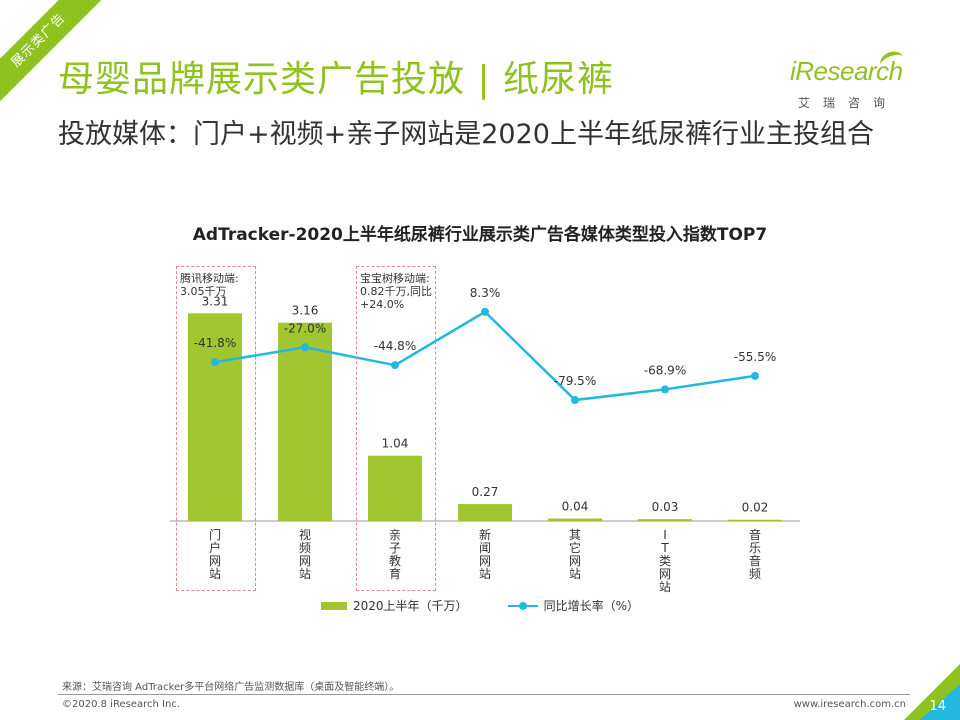 This screenshot has height=720, width=960. Describe the element at coordinates (522, 605) in the screenshot. I see `legend-line-swatch` at that location.